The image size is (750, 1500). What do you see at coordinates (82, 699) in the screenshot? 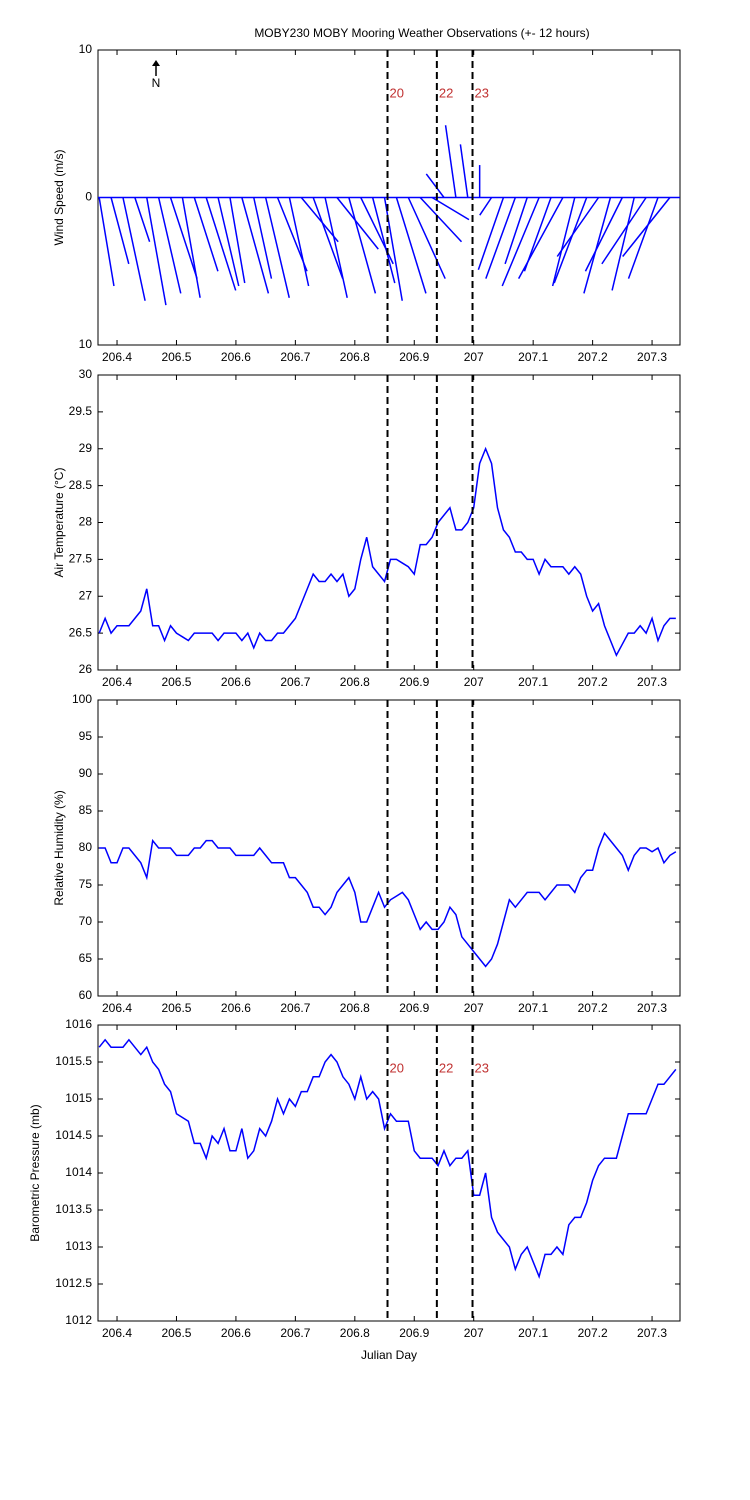
I see `y-tick-label: 100` at bounding box center [82, 699].